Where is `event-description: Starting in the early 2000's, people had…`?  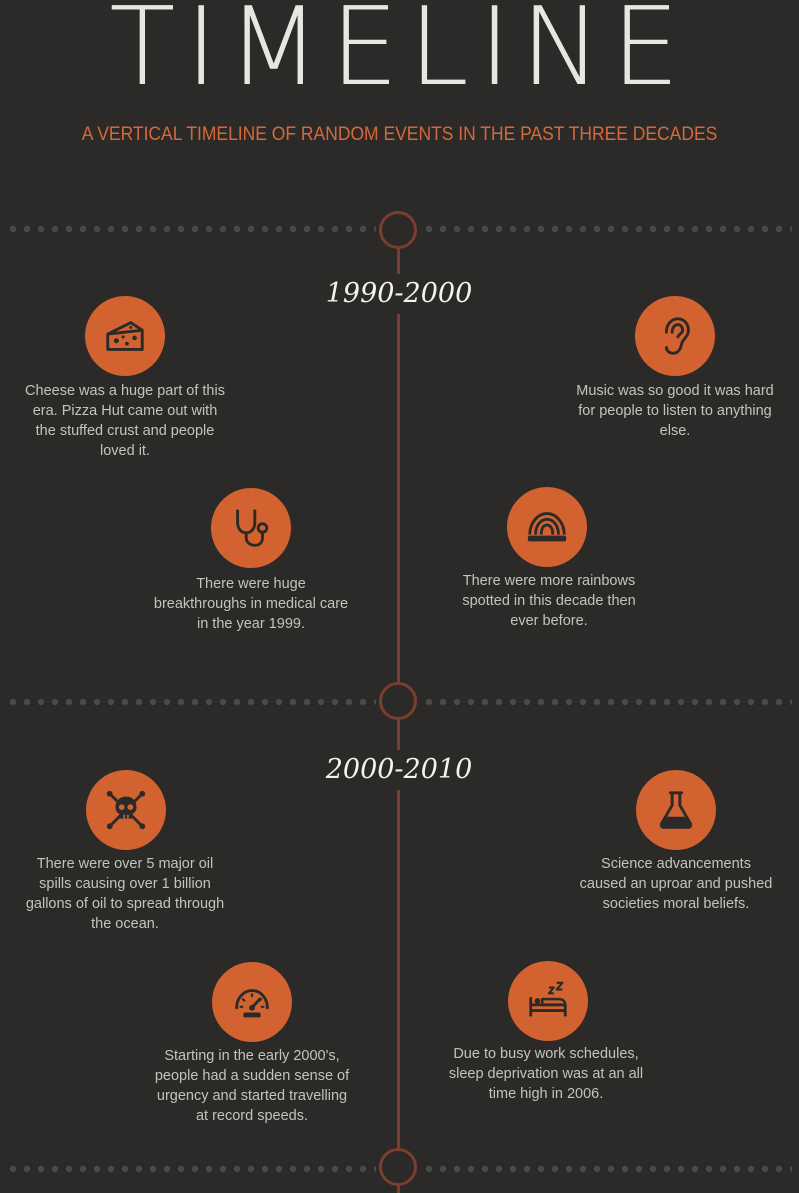 event-description: Starting in the early 2000's, people had… is located at coordinates (252, 1086).